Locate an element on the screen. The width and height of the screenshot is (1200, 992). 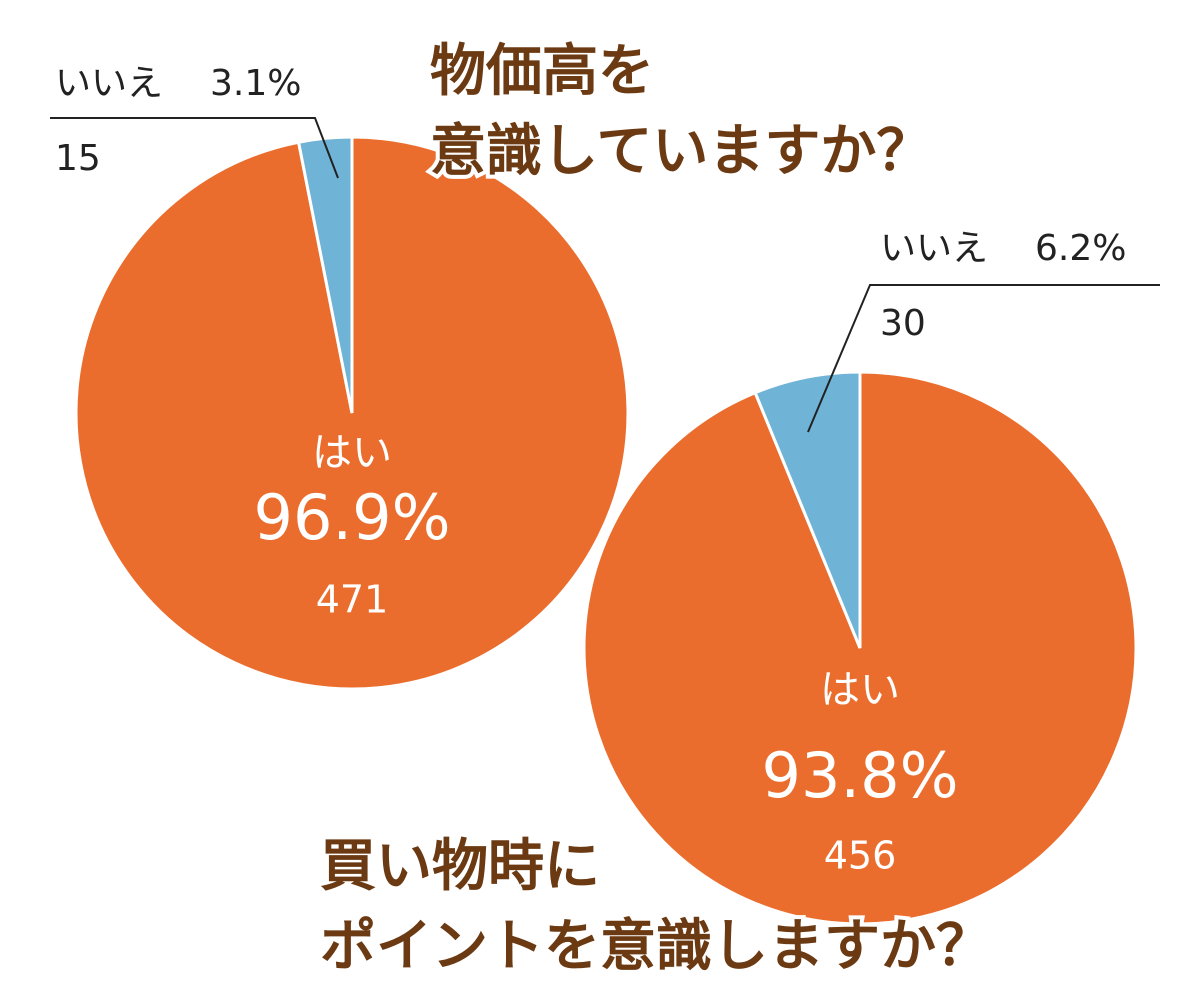
slice-percent: 93.8% is located at coordinates (860, 775).